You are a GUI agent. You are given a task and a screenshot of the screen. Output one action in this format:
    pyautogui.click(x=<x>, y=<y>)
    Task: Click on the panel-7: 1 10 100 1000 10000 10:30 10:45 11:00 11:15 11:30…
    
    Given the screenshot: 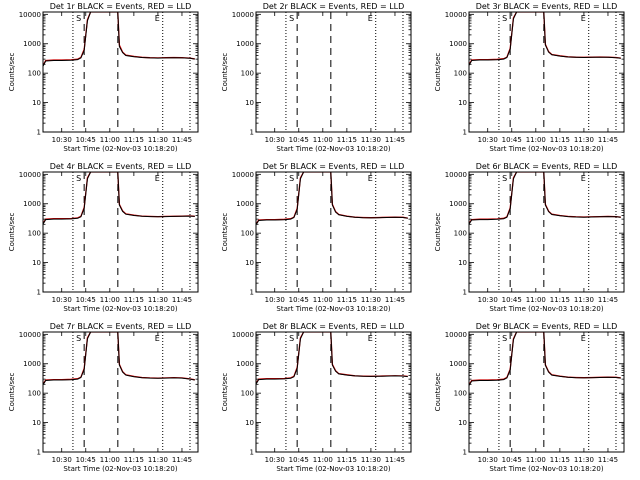 What is the action you would take?
    pyautogui.click(x=103, y=397)
    